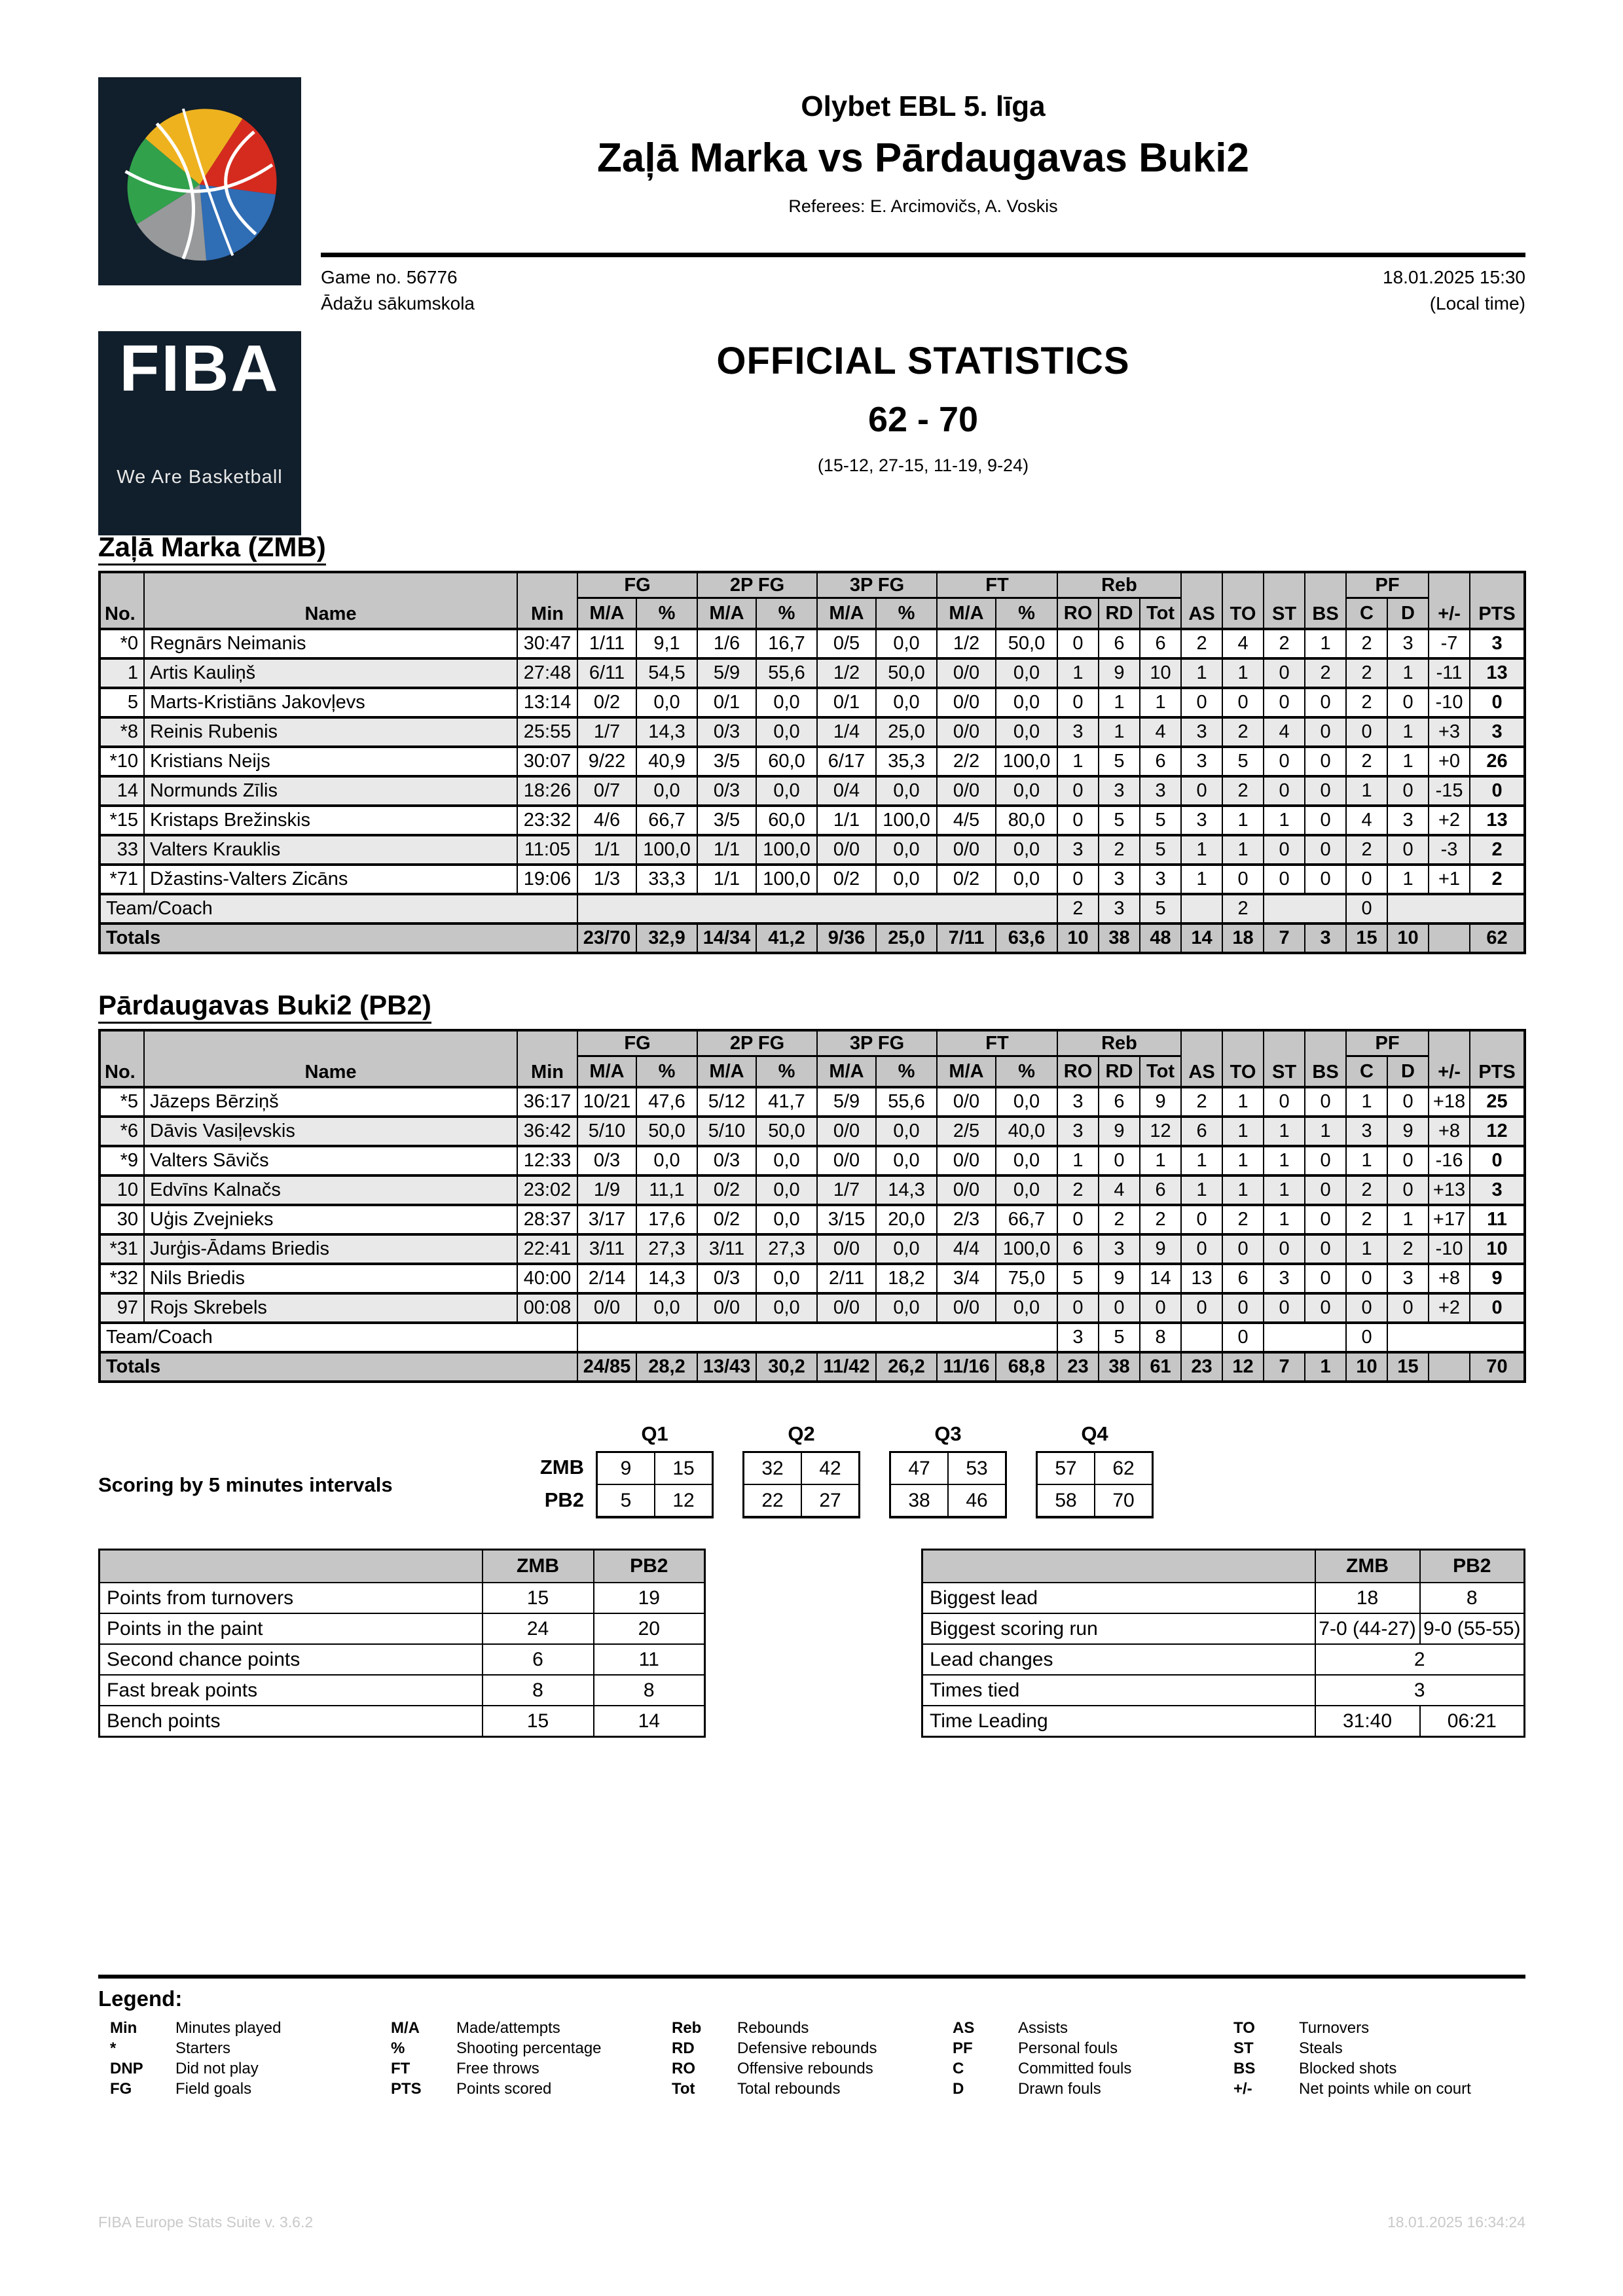 Image resolution: width=1623 pixels, height=2296 pixels. Describe the element at coordinates (537, 1659) in the screenshot. I see `stat-value-zmb: 6` at that location.